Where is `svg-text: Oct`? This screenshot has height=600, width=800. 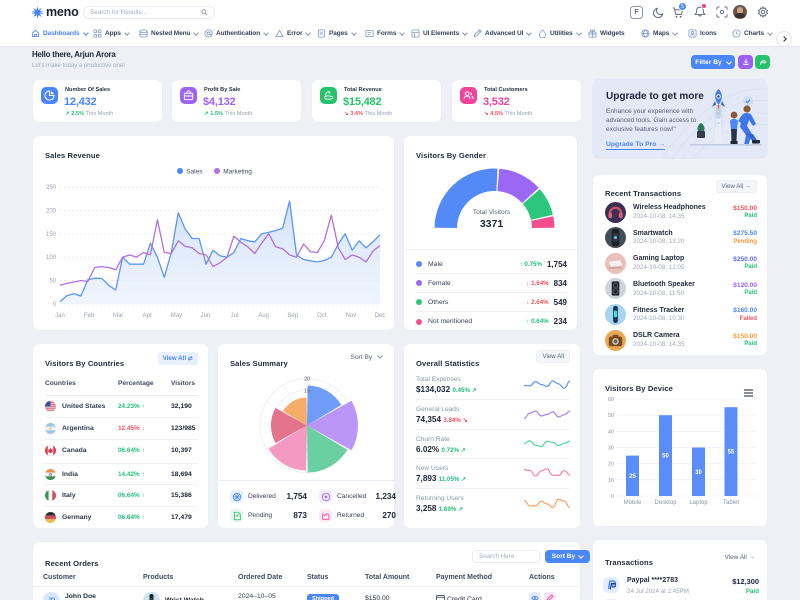
svg-text: Oct is located at coordinates (322, 316).